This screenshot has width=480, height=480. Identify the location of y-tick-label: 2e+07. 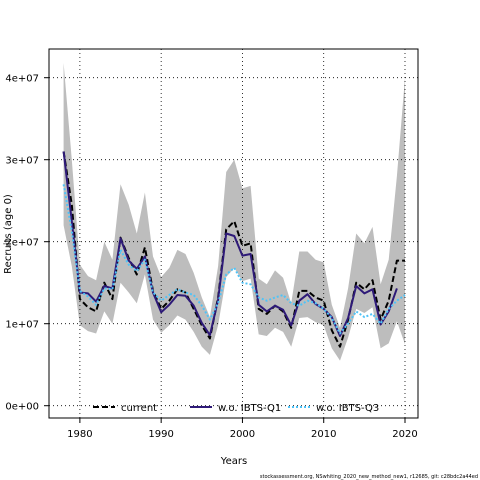
(22, 243).